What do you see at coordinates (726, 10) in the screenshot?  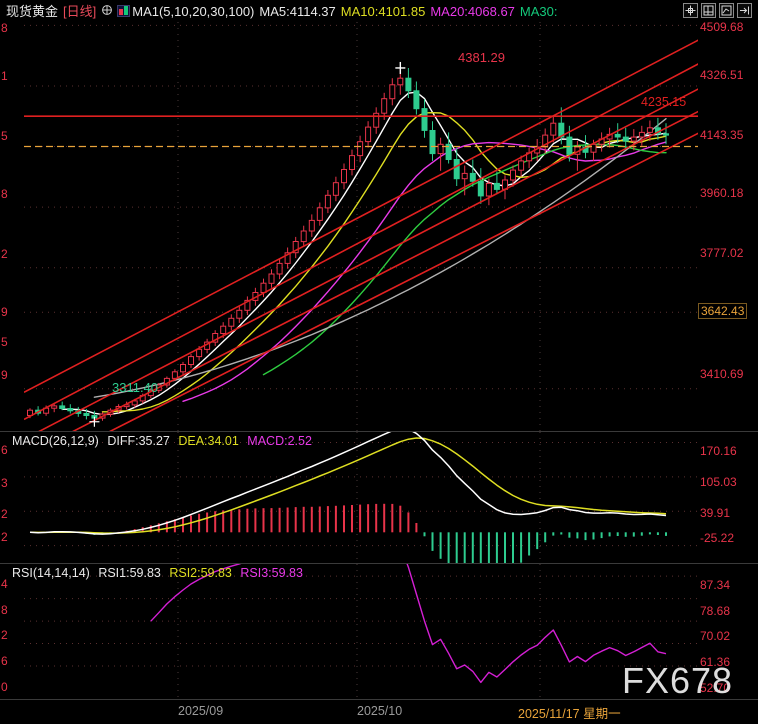 I see `chart-expand-icon` at bounding box center [726, 10].